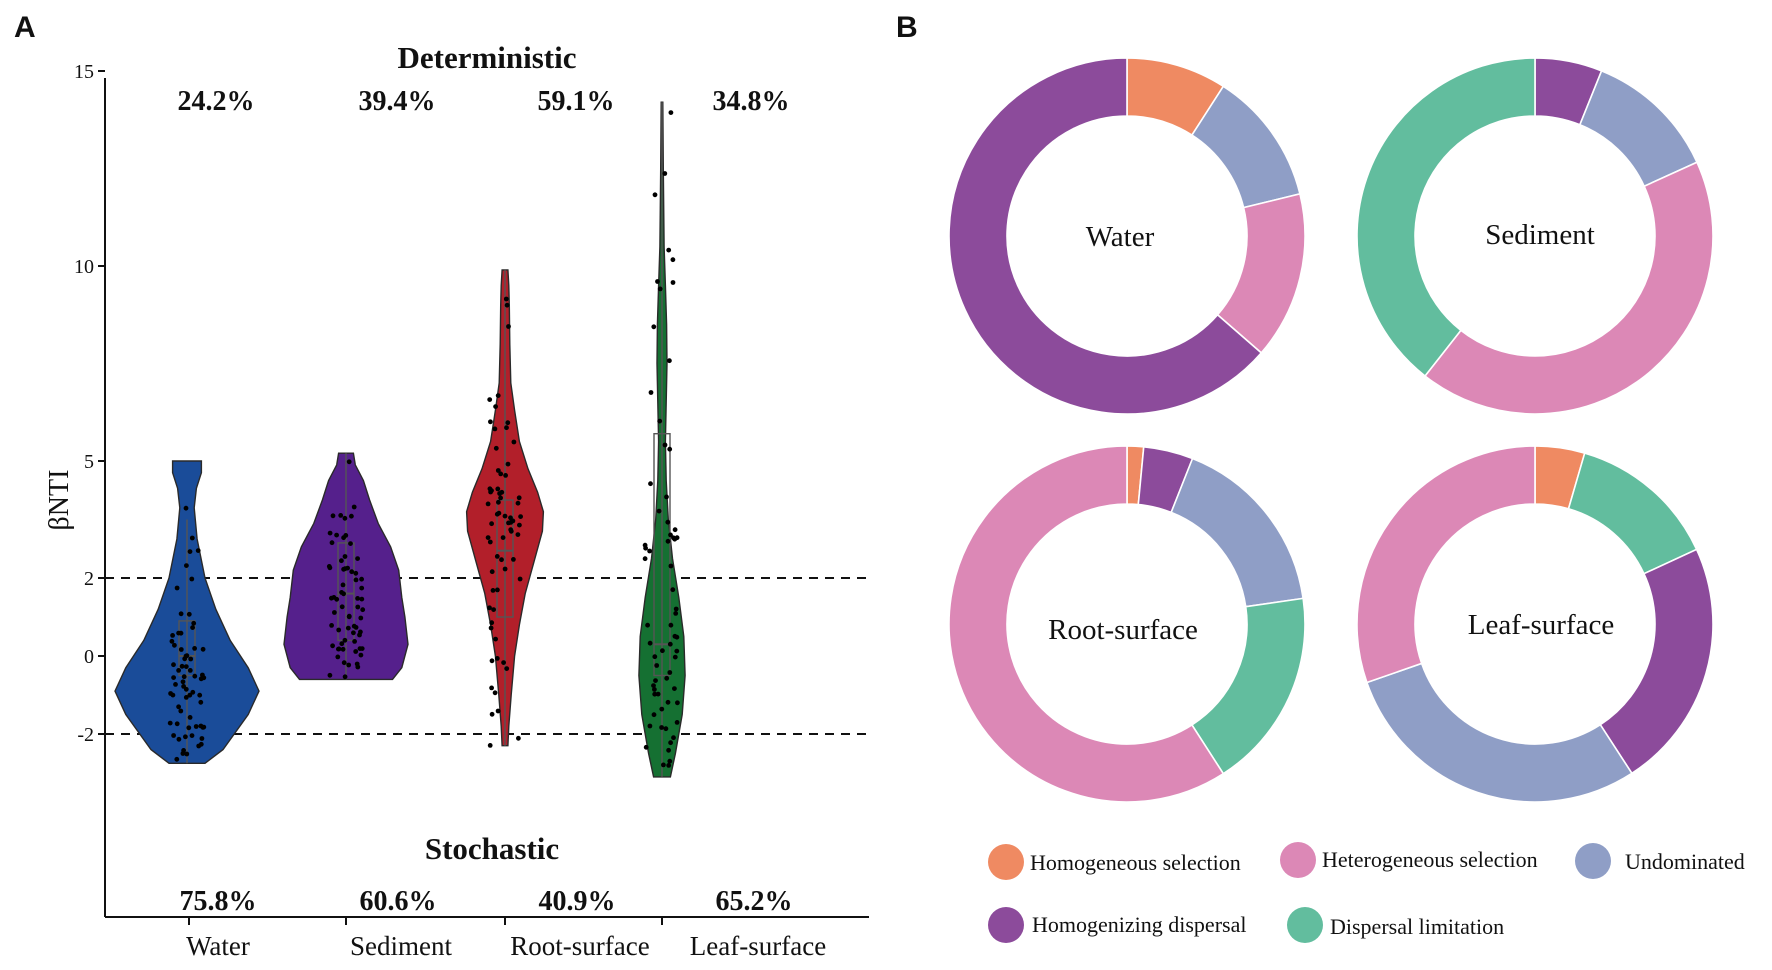 This screenshot has height=970, width=1772. I want to click on stochastic-pct-root-surface: 40.9%, so click(577, 901).